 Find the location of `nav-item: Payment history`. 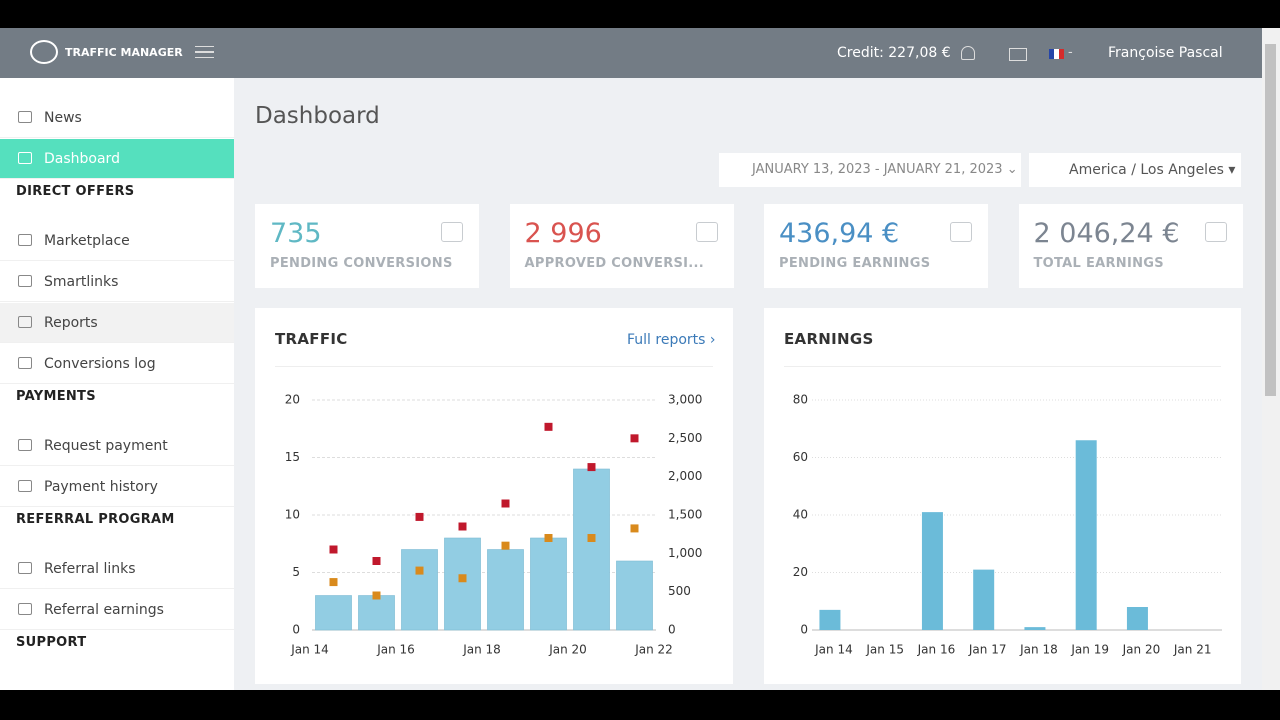

nav-item: Payment history is located at coordinates (117, 487).